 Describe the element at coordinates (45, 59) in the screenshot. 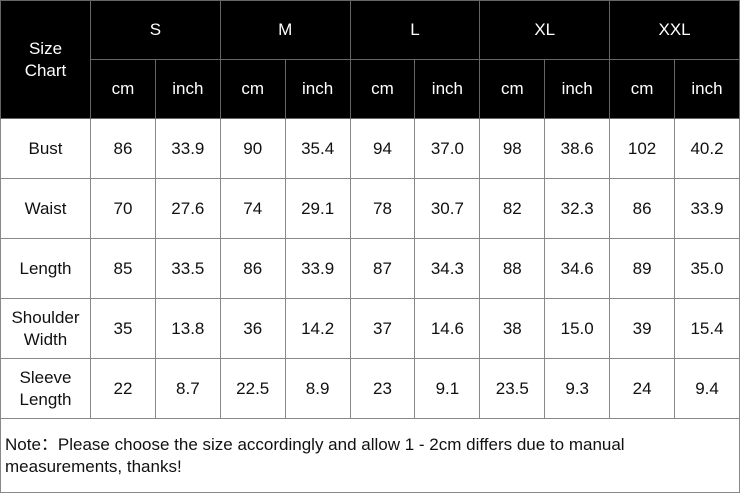

I see `corner-header: Size Chart` at that location.